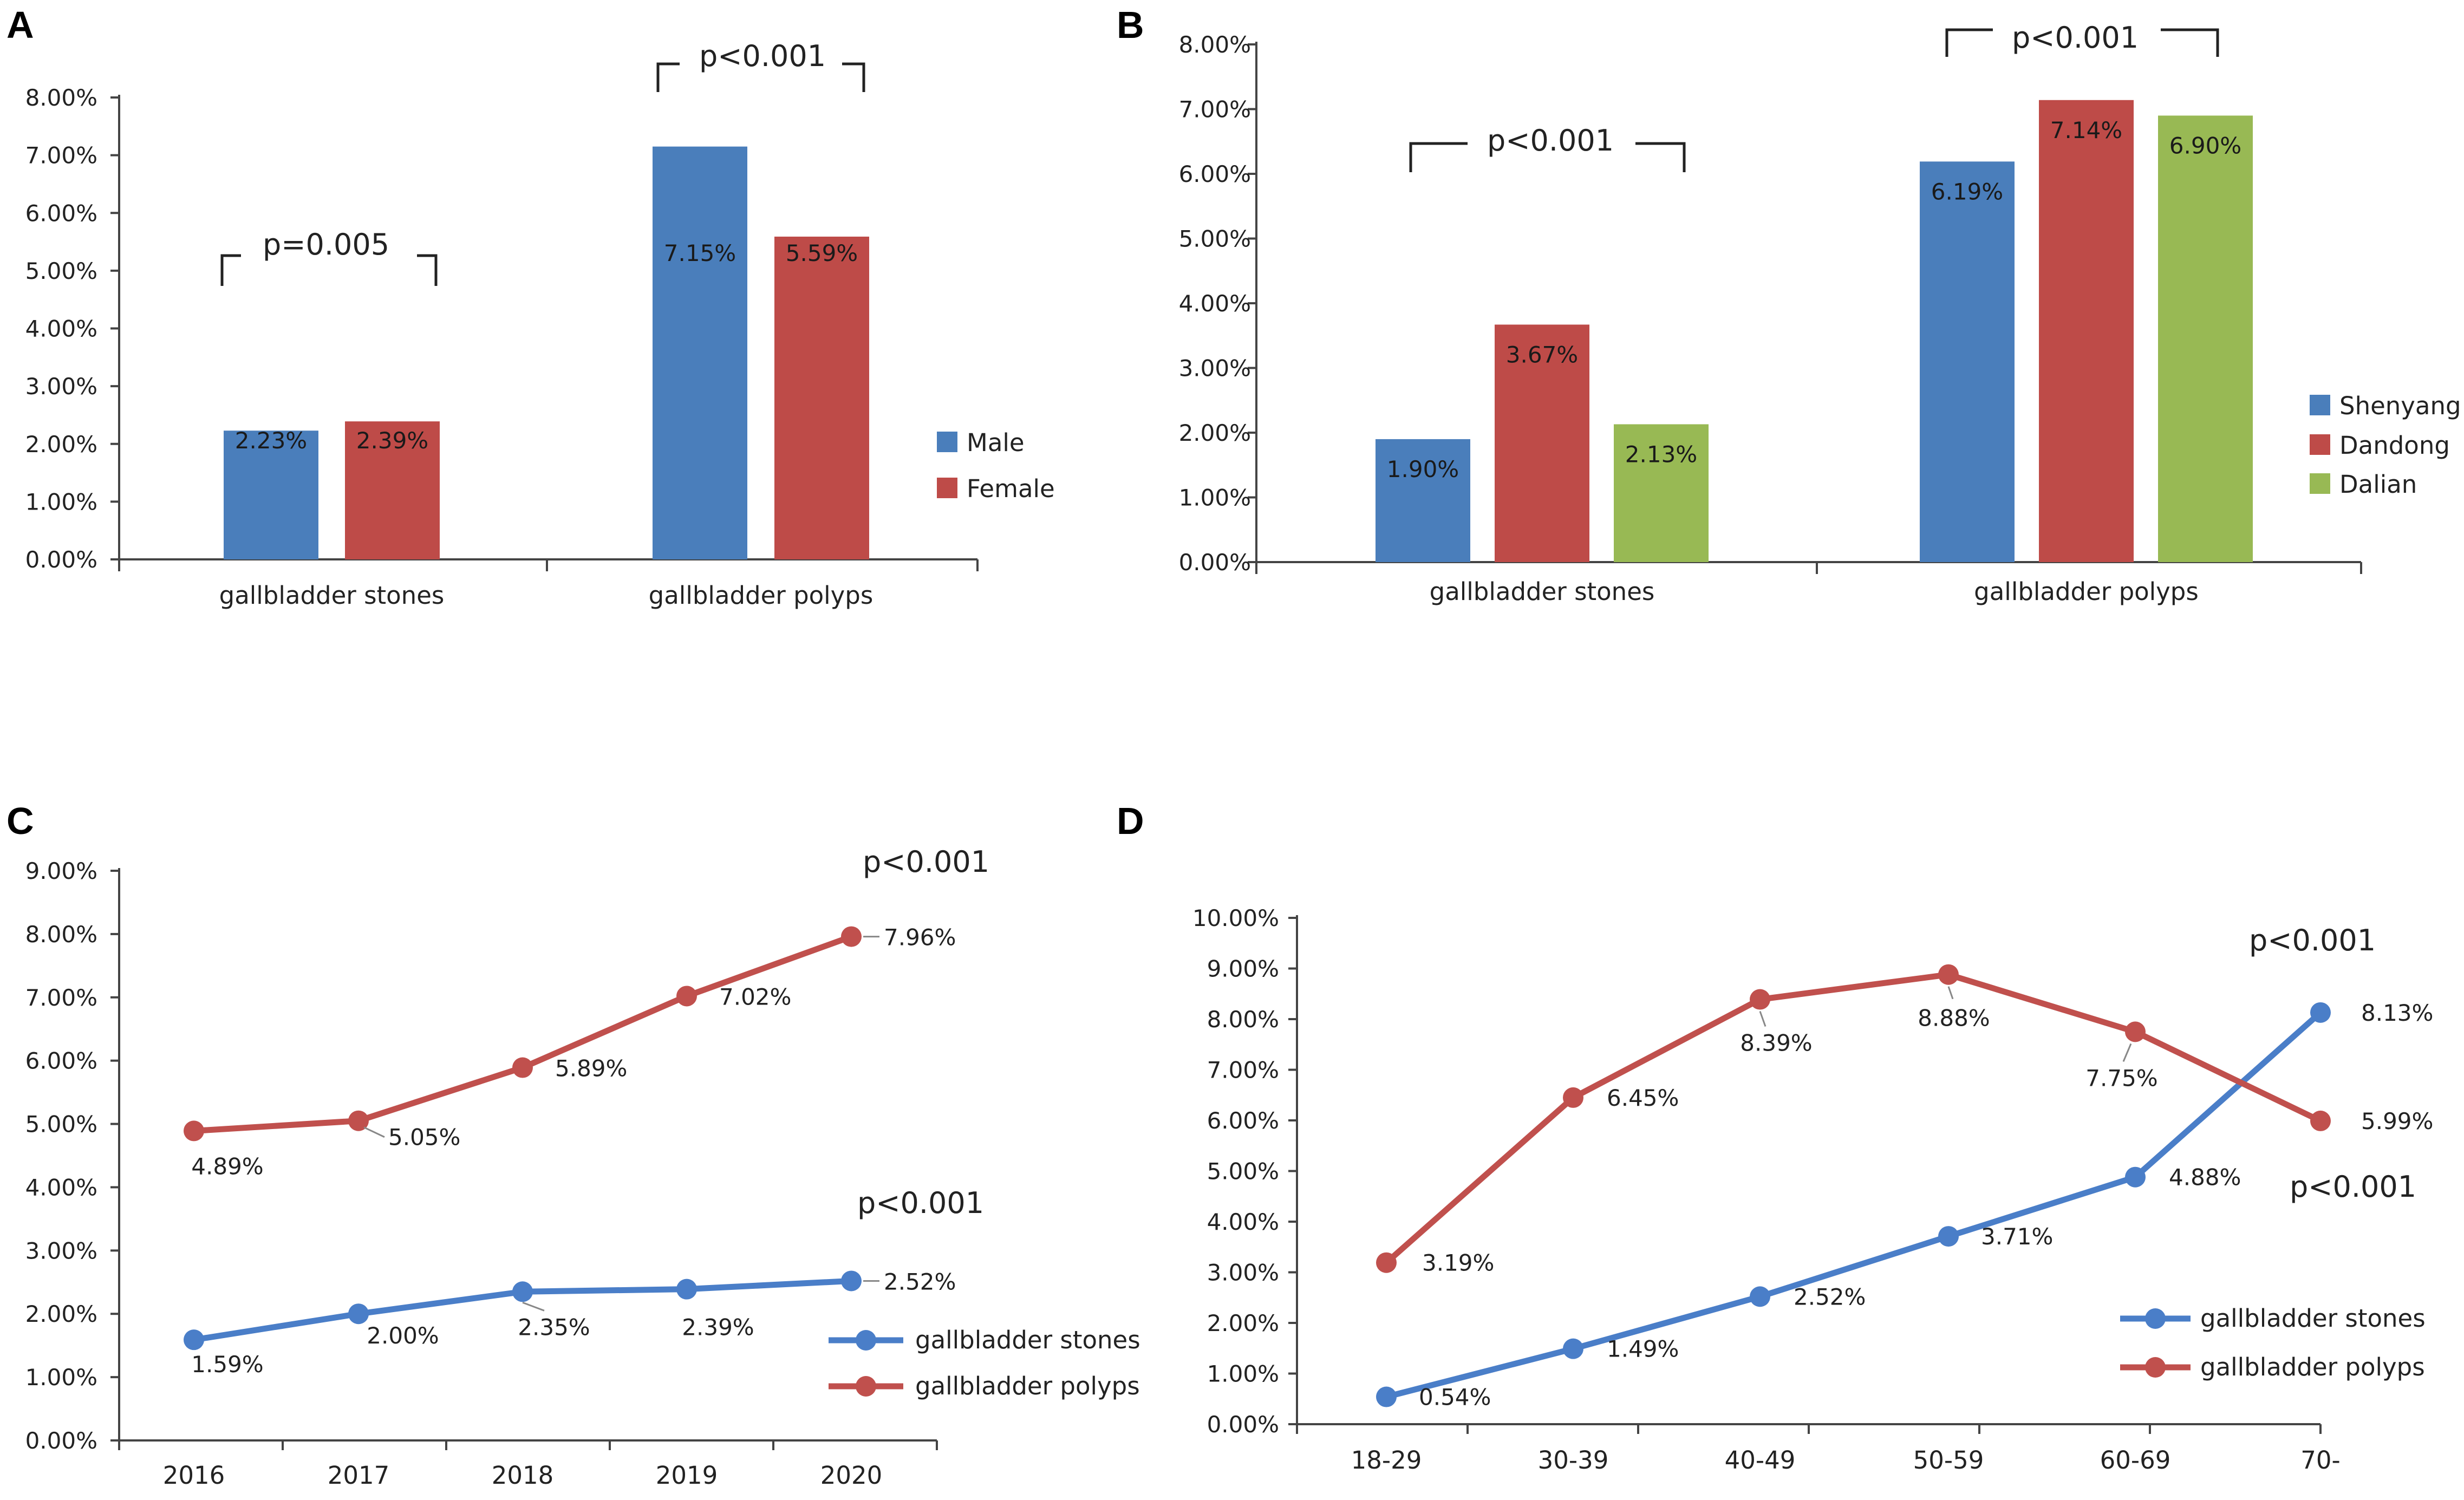 The height and width of the screenshot is (1500, 2464). Describe the element at coordinates (921, 1203) in the screenshot. I see `panel-c-pvalue-stones: p<0.001` at that location.